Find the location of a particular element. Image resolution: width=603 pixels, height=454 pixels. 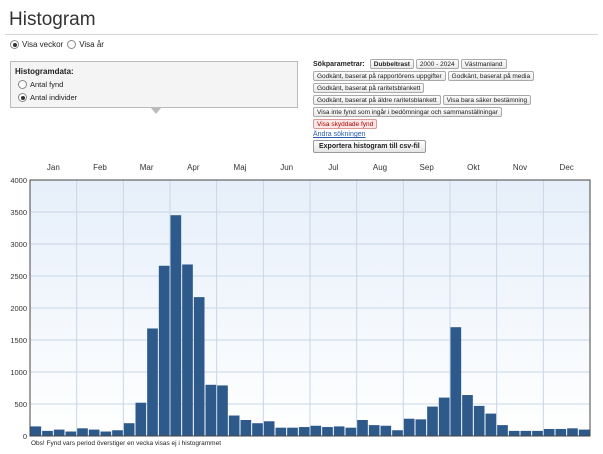

radio-label: Visa år is located at coordinates (91, 44).